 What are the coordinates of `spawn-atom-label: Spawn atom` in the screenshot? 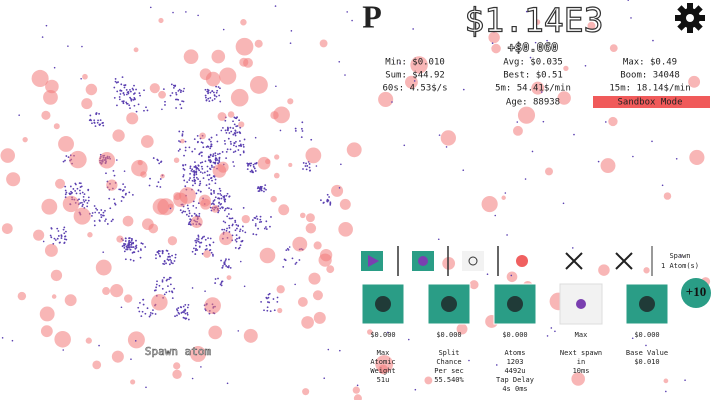 It's located at (178, 352).